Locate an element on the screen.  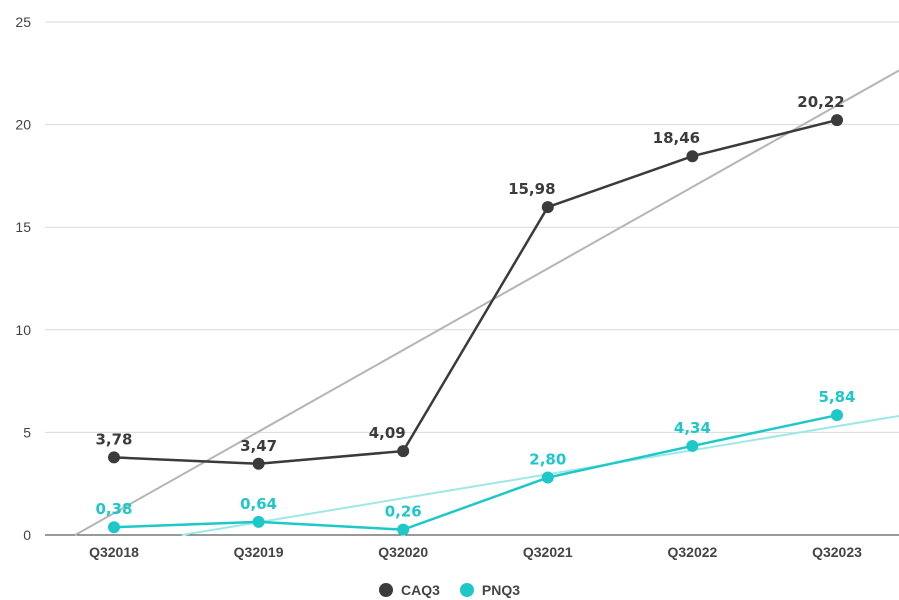
y-tick-label: 5 is located at coordinates (27, 432).